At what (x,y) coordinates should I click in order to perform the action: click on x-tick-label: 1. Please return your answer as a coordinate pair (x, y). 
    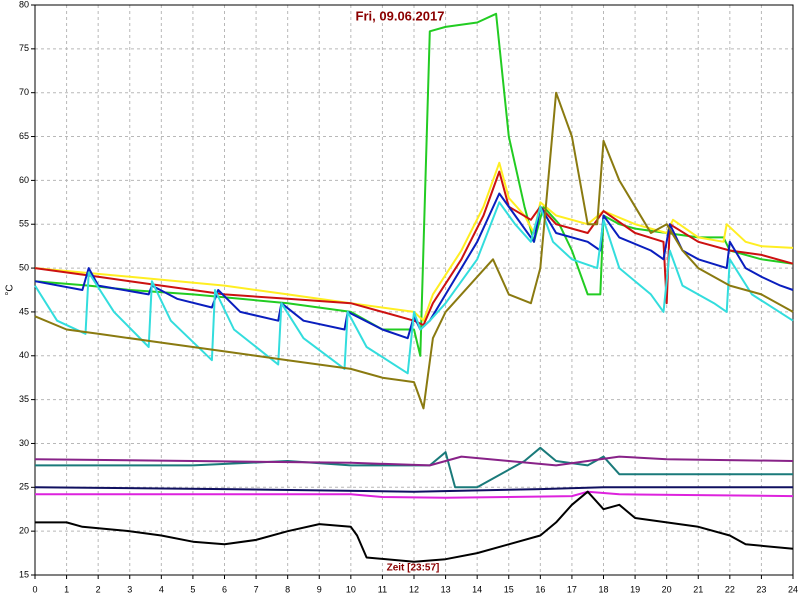
    Looking at the image, I should click on (66, 589).